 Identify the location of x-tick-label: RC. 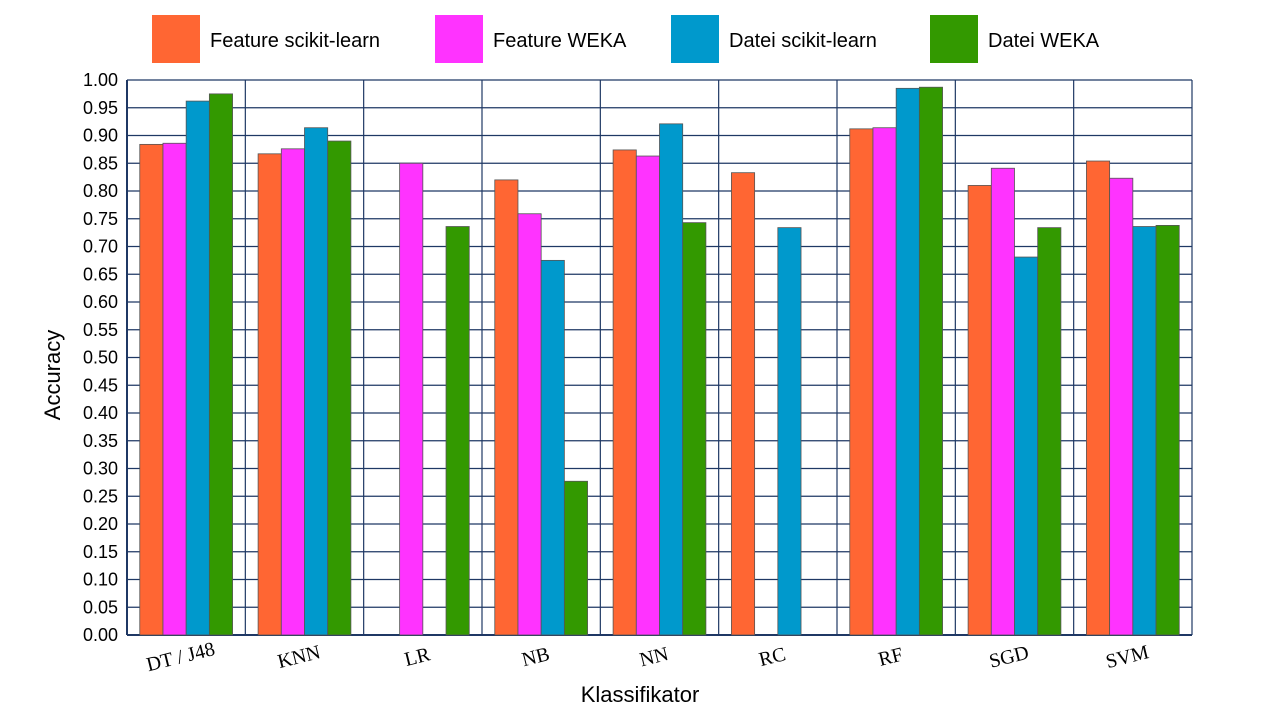
(772, 657).